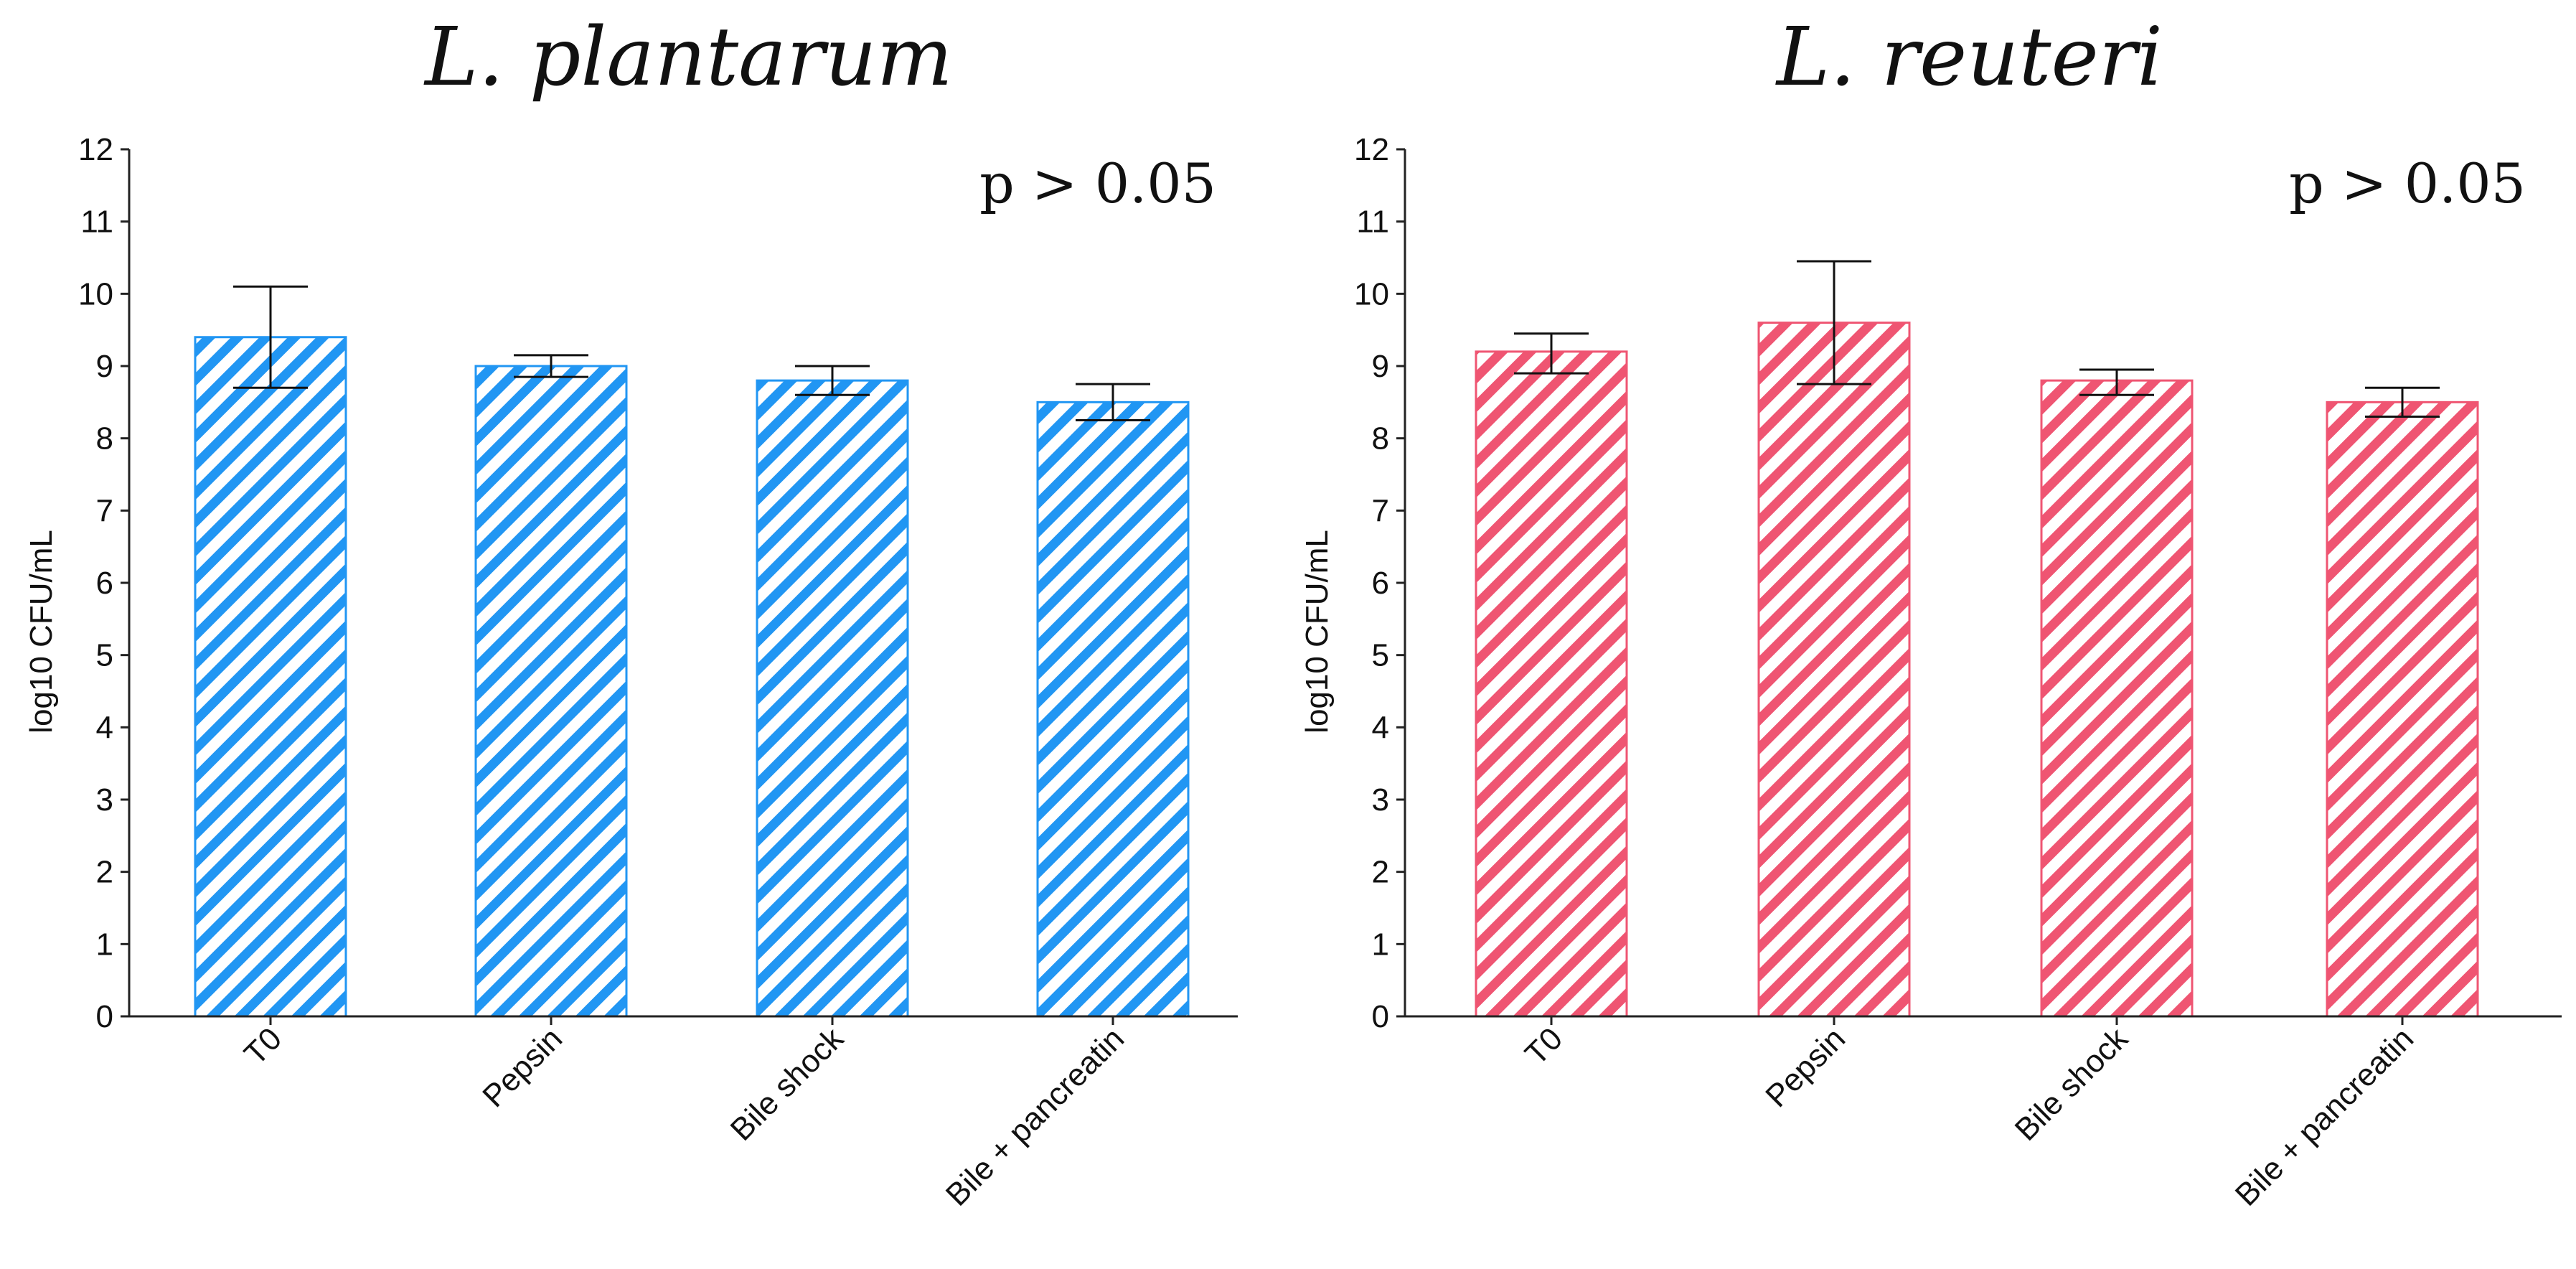  I want to click on chart-title: L. plantarum, so click(688, 57).